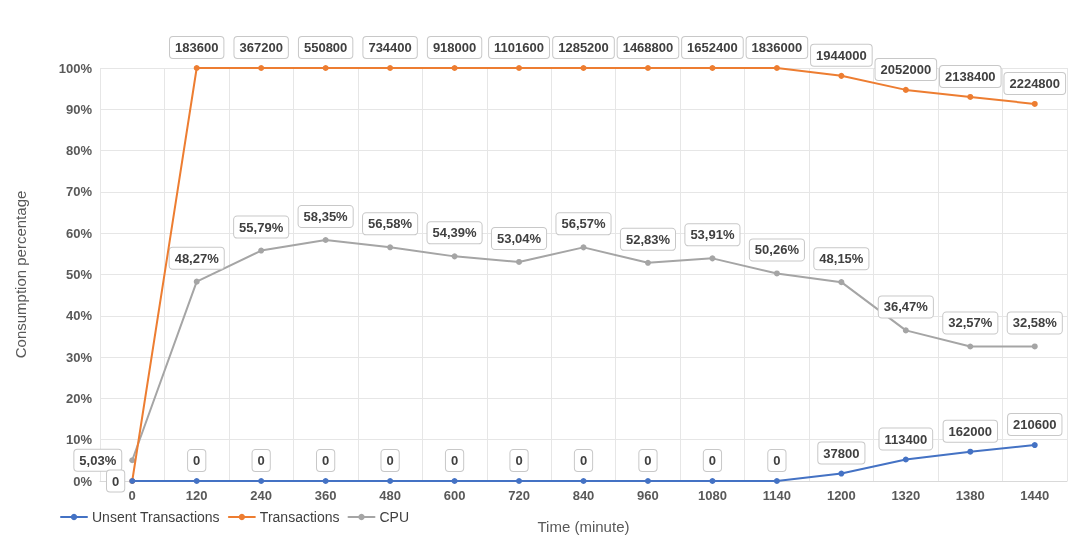 The height and width of the screenshot is (541, 1089). What do you see at coordinates (299, 517) in the screenshot?
I see `legend-label: Transactions` at bounding box center [299, 517].